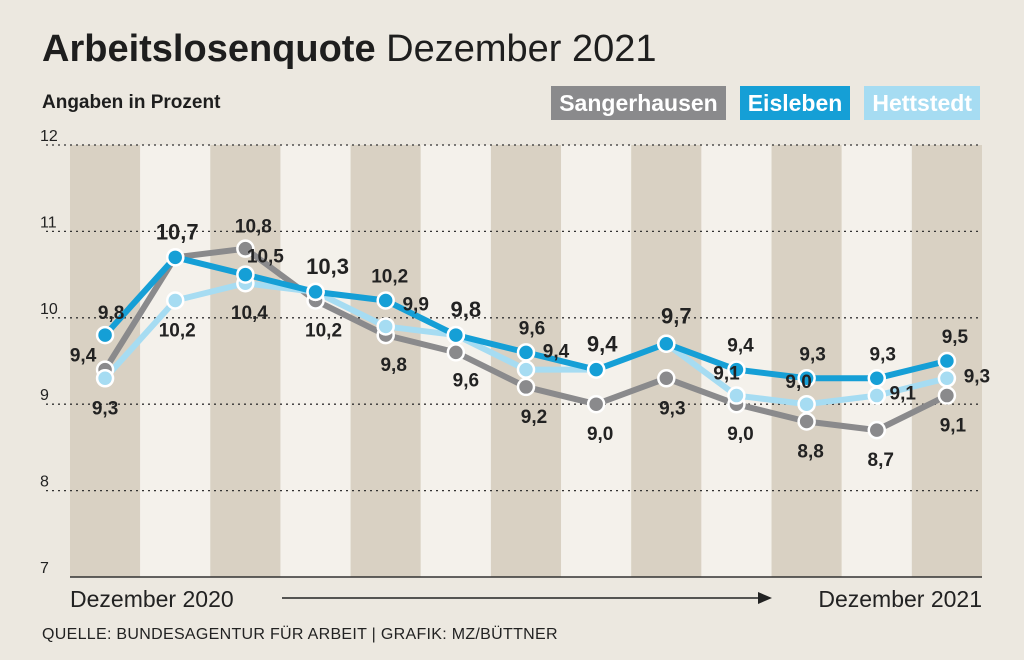  What do you see at coordinates (177, 331) in the screenshot?
I see `data-label-hettstedt: 10,2` at bounding box center [177, 331].